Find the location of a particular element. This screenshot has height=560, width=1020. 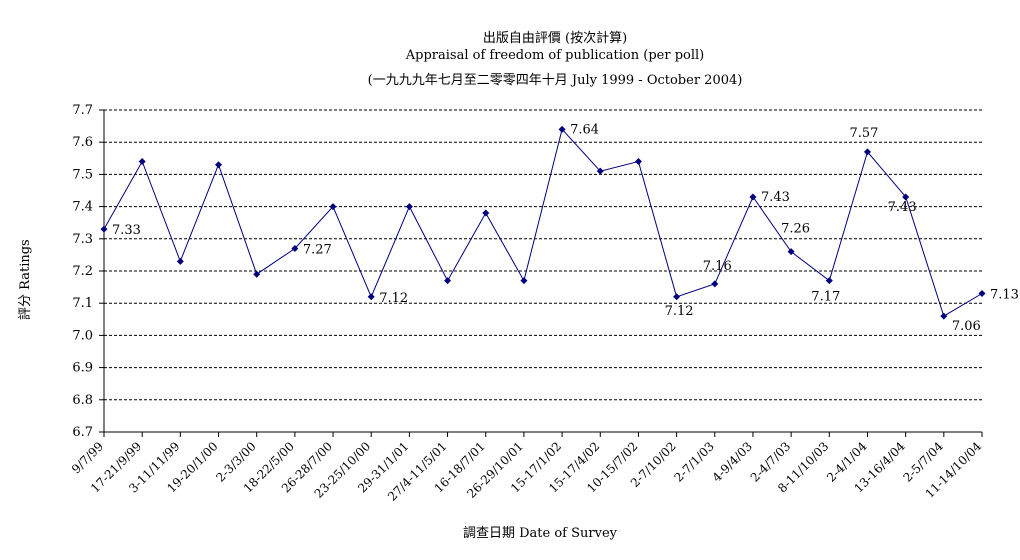

y-tick-label: 7.5 is located at coordinates (82, 174).